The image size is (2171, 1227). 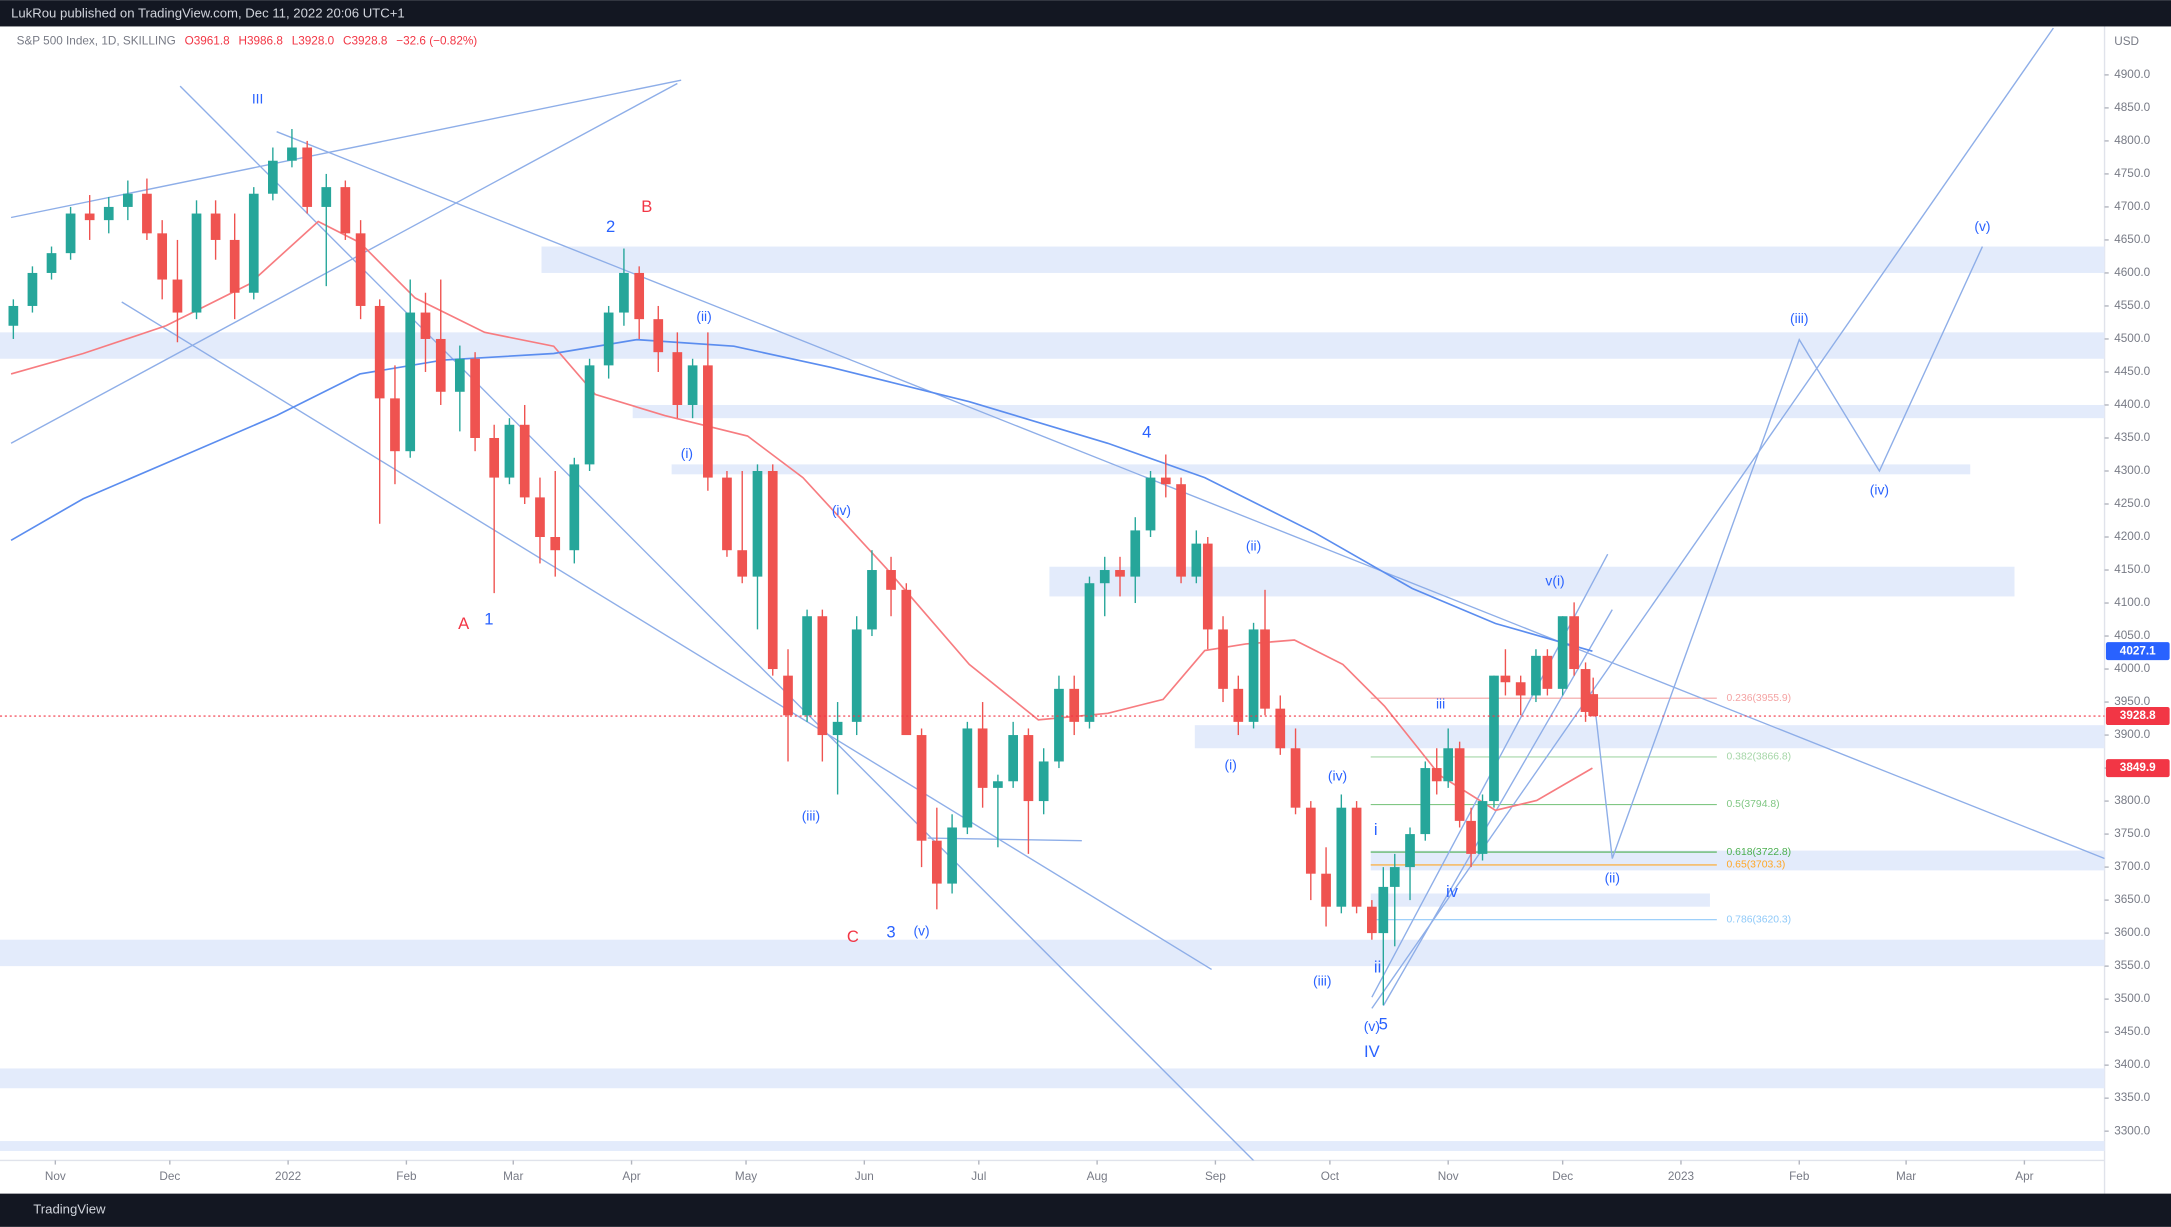 What do you see at coordinates (1383, 1023) in the screenshot?
I see `wave-label: 5` at bounding box center [1383, 1023].